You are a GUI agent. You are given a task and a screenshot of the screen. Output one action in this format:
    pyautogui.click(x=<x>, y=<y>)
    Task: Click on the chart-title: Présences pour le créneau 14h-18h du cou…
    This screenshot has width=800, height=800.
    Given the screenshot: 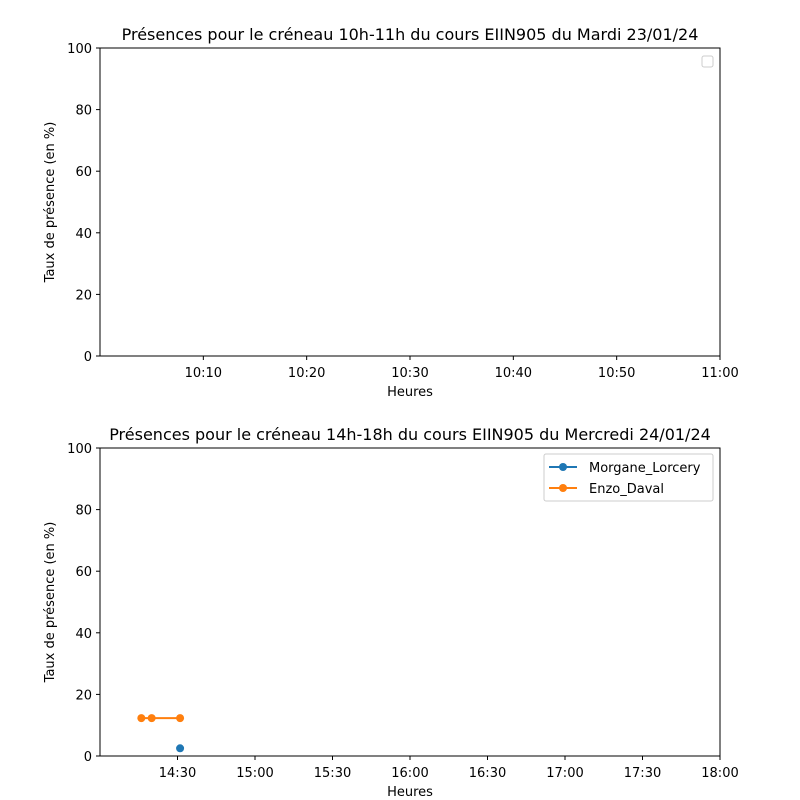 What is the action you would take?
    pyautogui.click(x=410, y=434)
    